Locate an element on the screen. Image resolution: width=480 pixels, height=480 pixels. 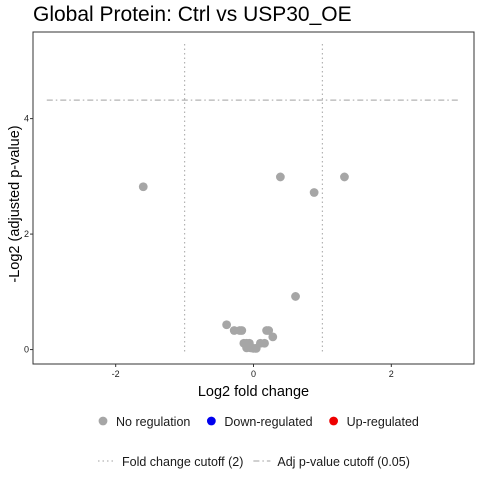
legend-point-keys: No regulation Down-regulated Up-regulated is located at coordinates (258, 422).